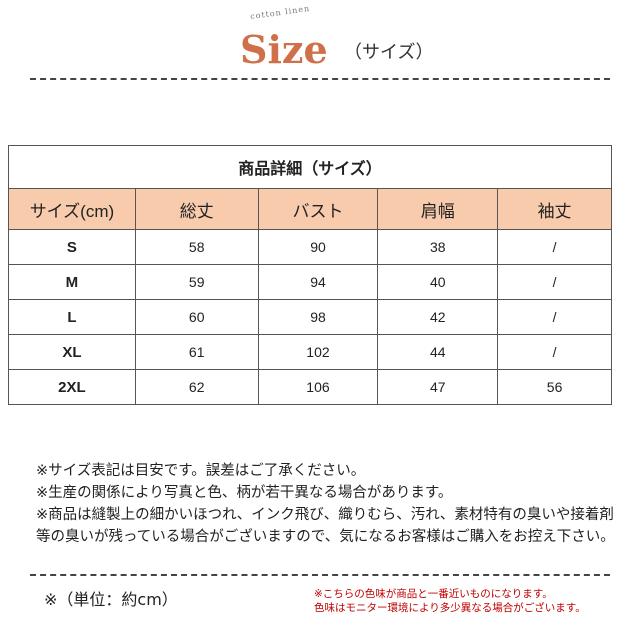 The width and height of the screenshot is (640, 640). Describe the element at coordinates (318, 282) in the screenshot. I see `value-cell: 94` at that location.